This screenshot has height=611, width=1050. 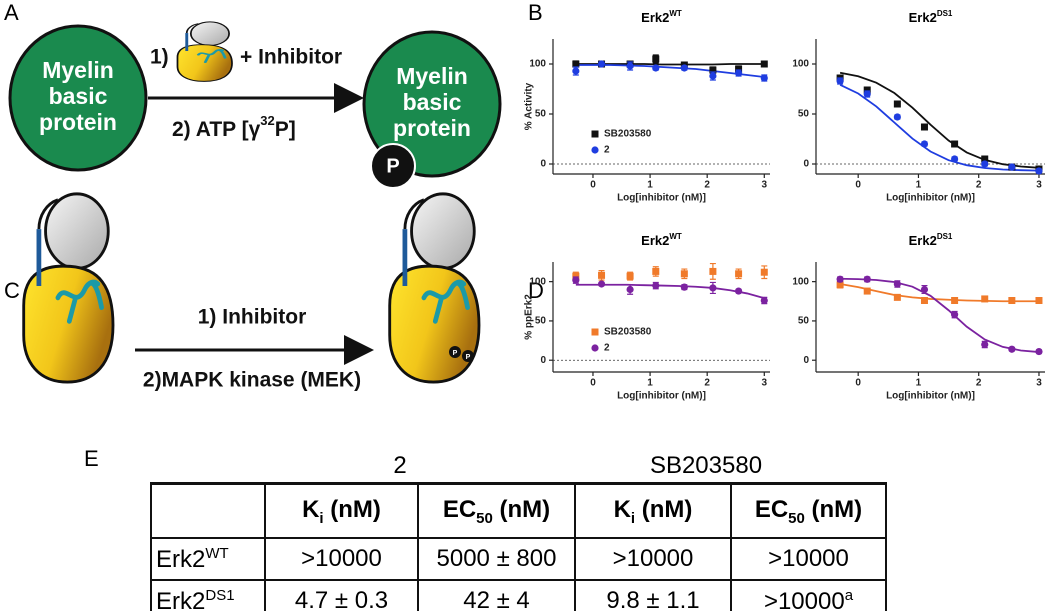 I want to click on row-header: Erk2DS1, so click(x=208, y=595).